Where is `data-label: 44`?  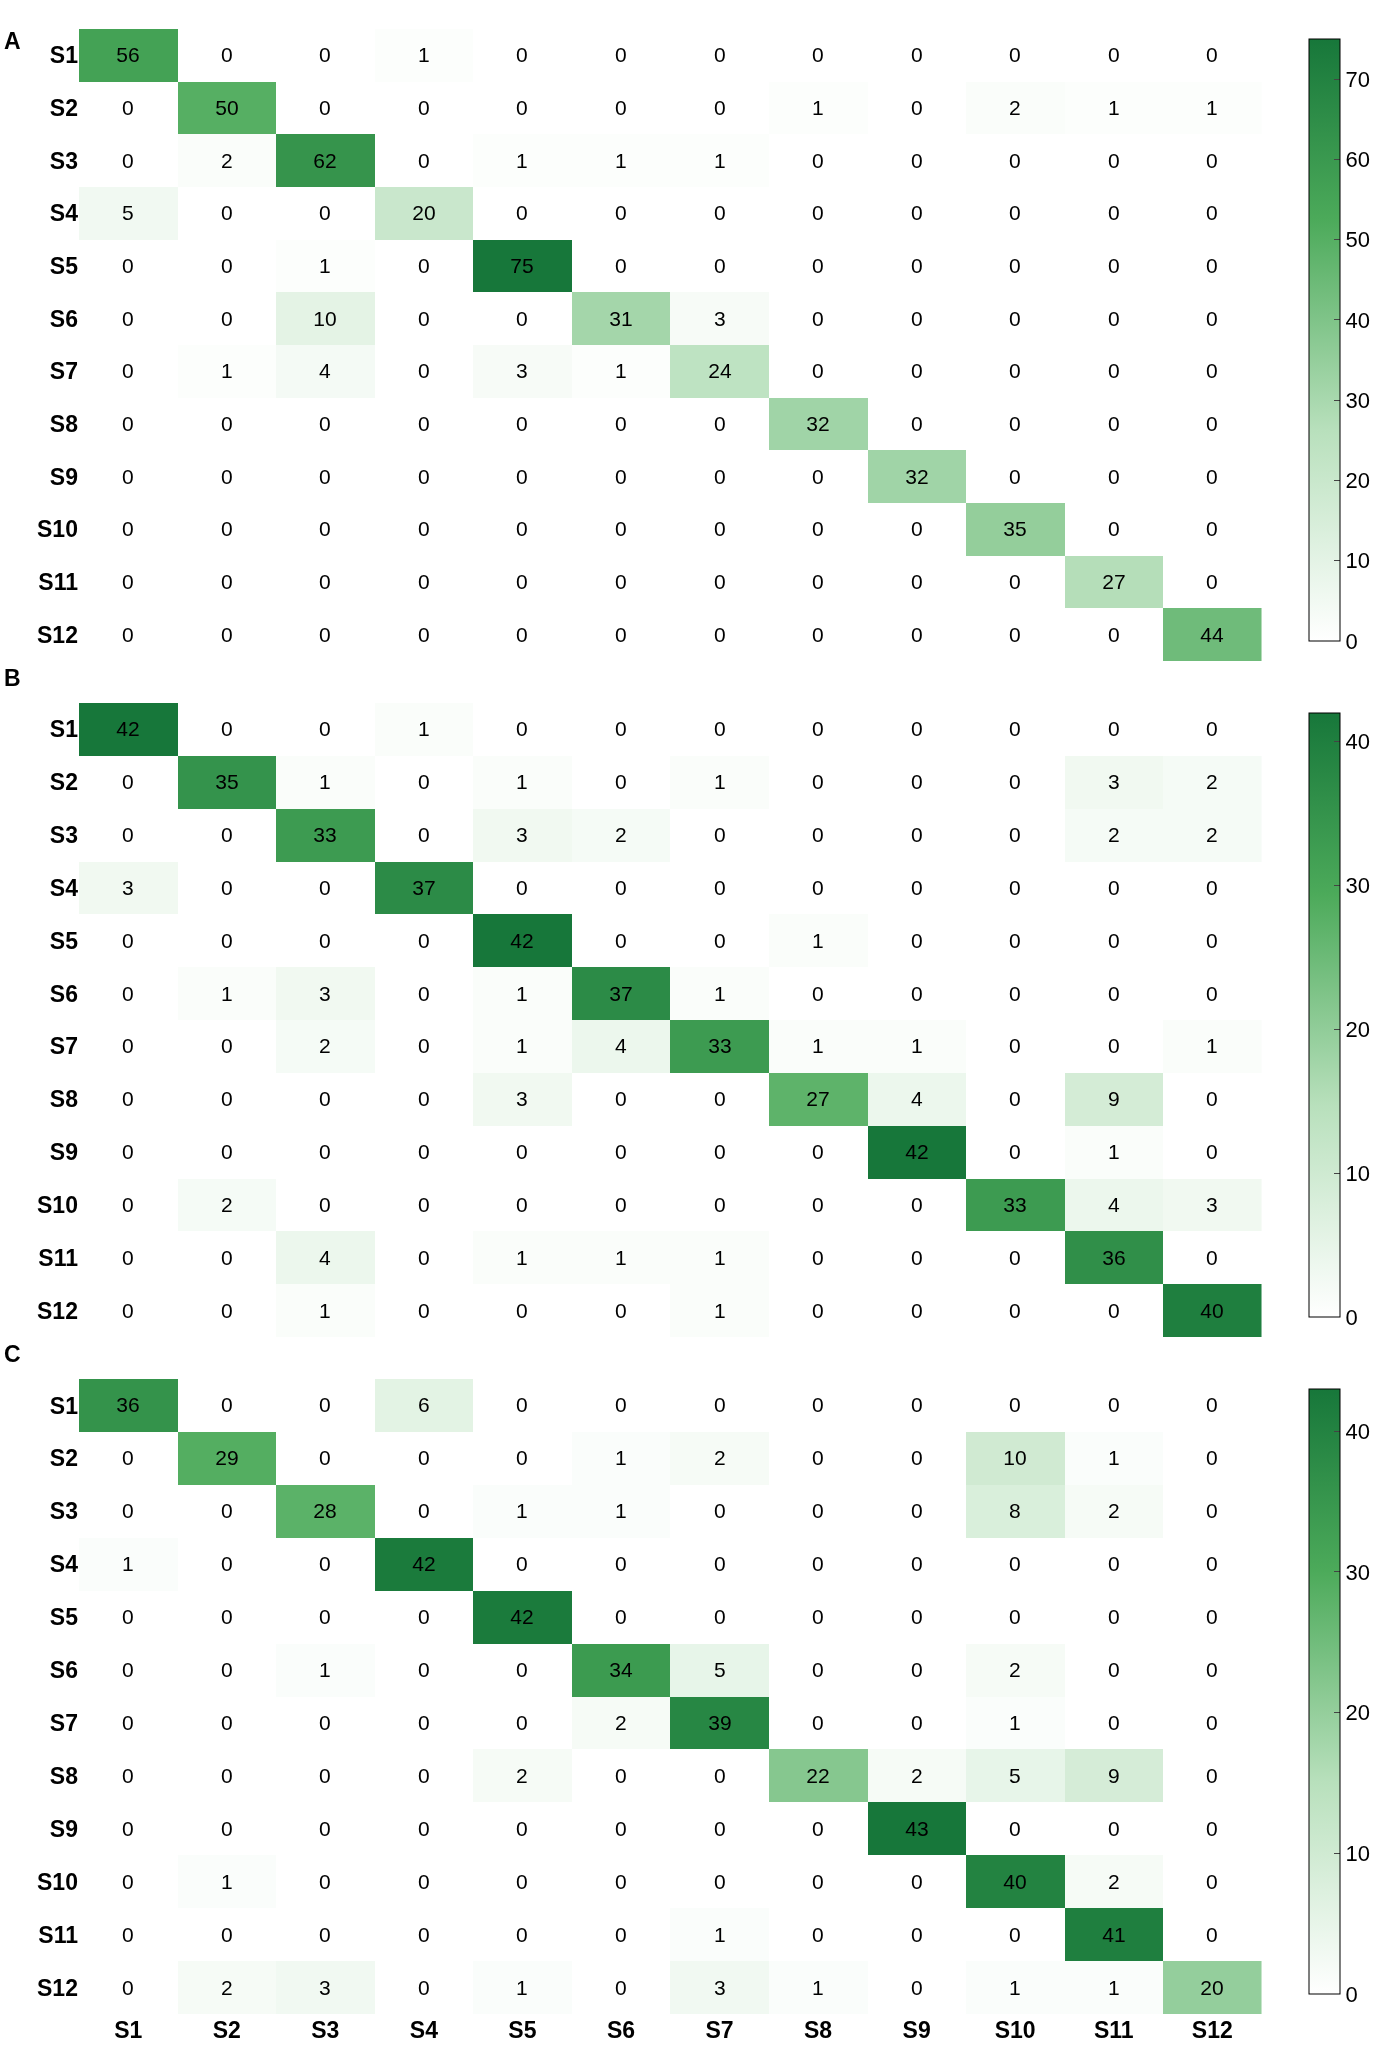
data-label: 44 is located at coordinates (1212, 635).